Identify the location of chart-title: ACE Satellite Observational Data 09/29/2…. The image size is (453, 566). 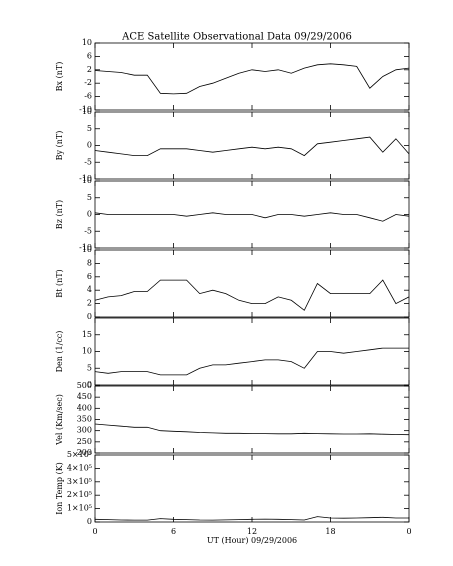
(236, 37).